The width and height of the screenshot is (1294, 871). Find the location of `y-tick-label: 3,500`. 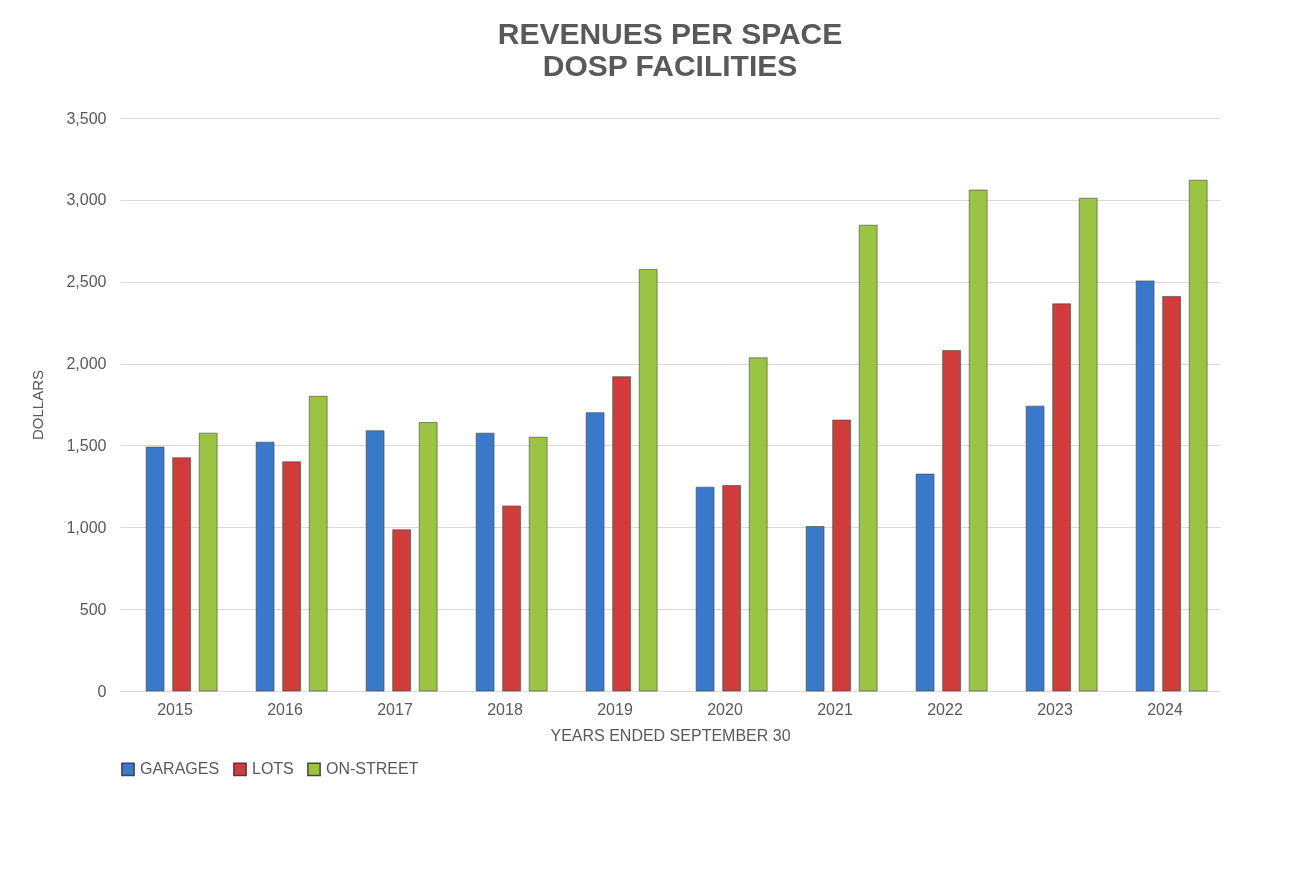

y-tick-label: 3,500 is located at coordinates (86, 118).